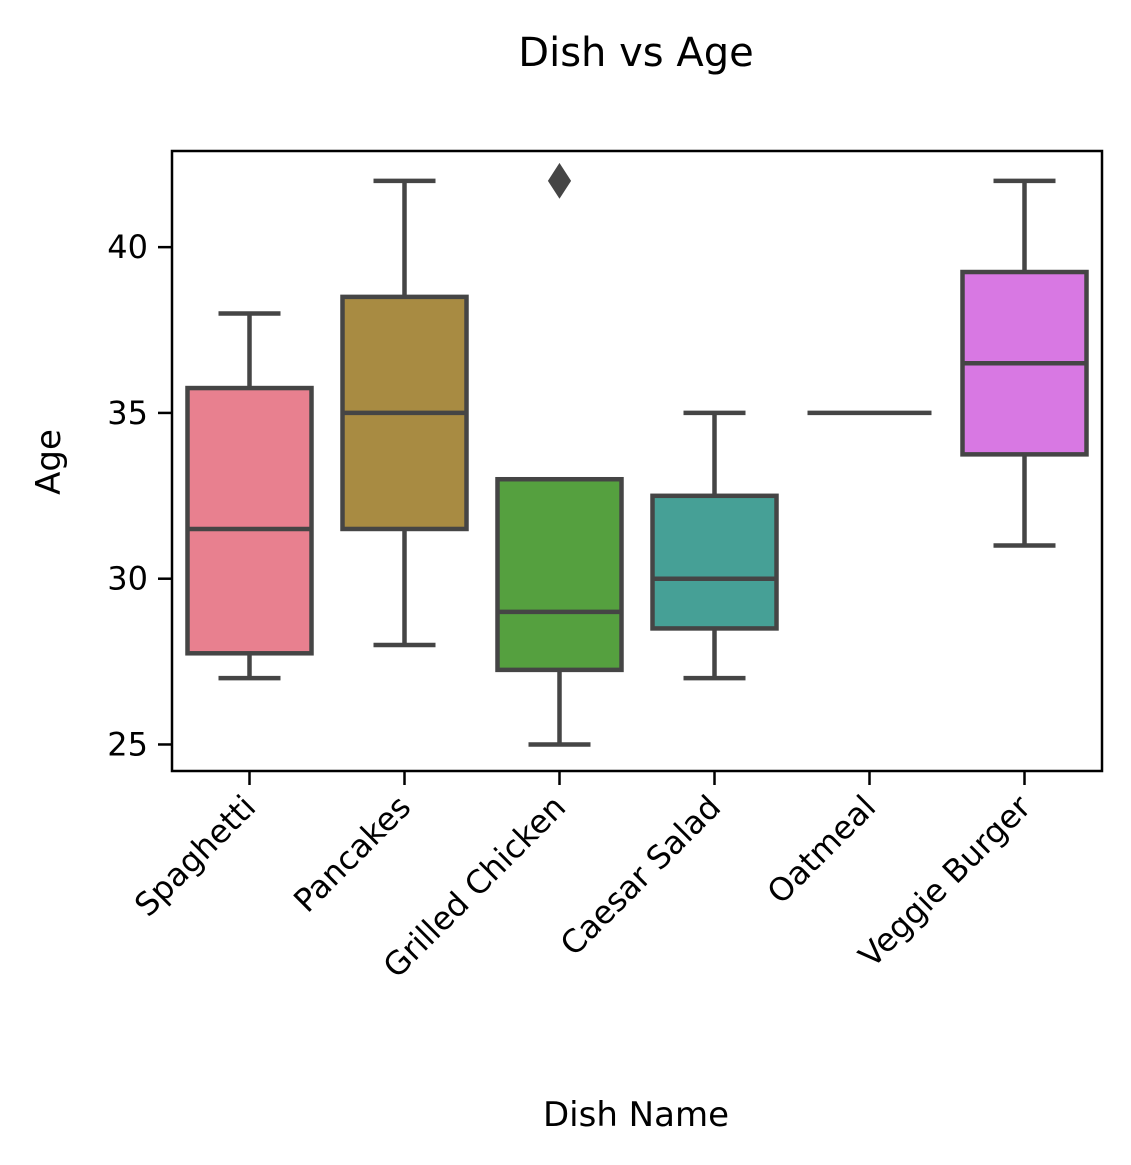  Describe the element at coordinates (127, 579) in the screenshot. I see `y-tick-label: 30` at that location.